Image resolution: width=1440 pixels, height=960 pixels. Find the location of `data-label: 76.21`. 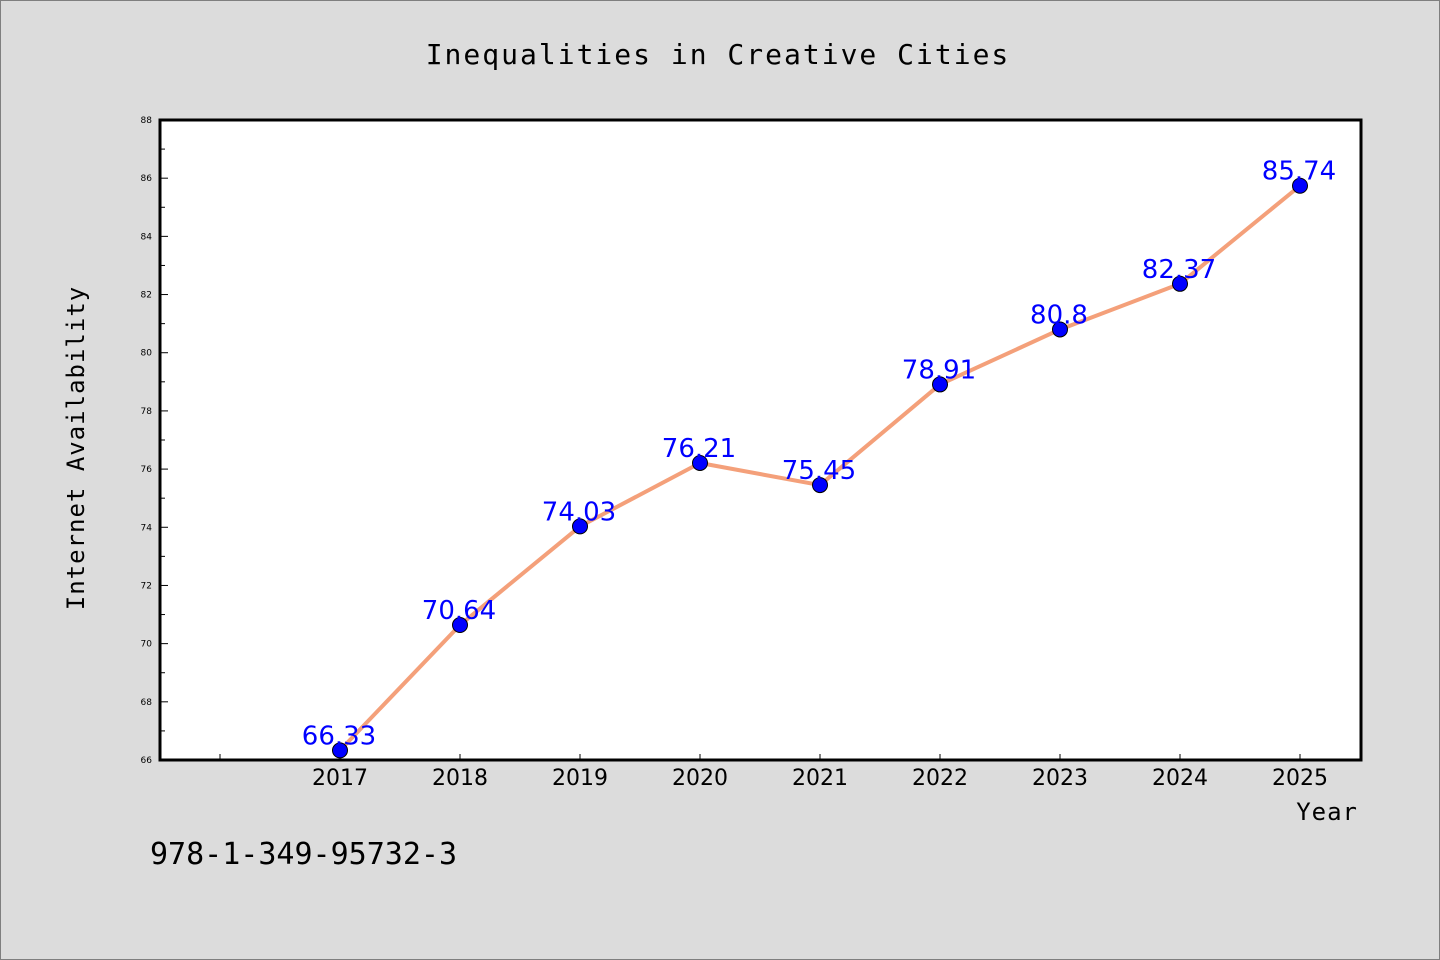

data-label: 76.21 is located at coordinates (699, 449).